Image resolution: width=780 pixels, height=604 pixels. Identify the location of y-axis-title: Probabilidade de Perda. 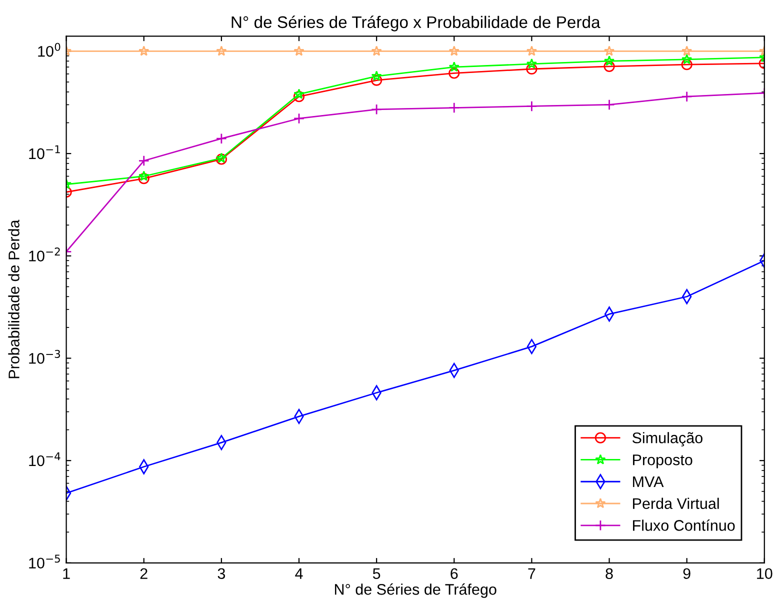
(14, 299).